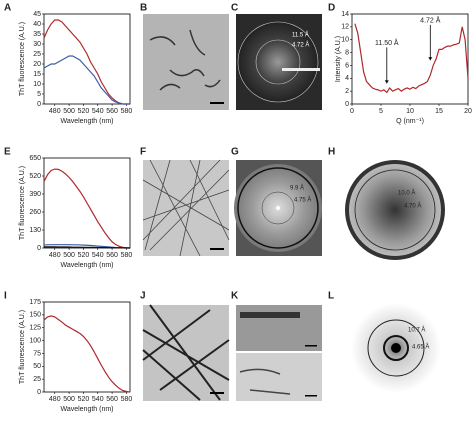  Describe the element at coordinates (37, 74) in the screenshot. I see `y-tick-label: 15` at that location.